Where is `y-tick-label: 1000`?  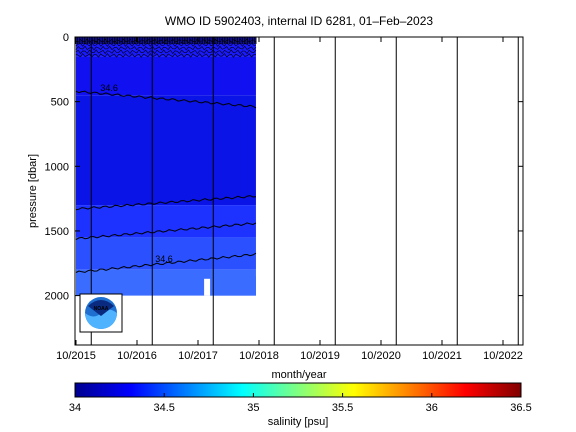 y-tick-label: 1000 is located at coordinates (57, 167).